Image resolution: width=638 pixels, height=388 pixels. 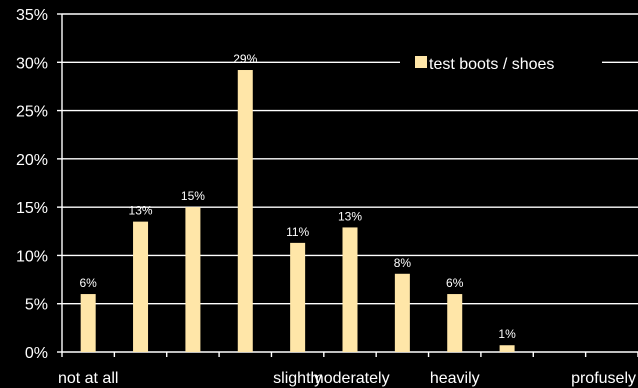 I want to click on category-label: slightly, so click(x=297, y=378).